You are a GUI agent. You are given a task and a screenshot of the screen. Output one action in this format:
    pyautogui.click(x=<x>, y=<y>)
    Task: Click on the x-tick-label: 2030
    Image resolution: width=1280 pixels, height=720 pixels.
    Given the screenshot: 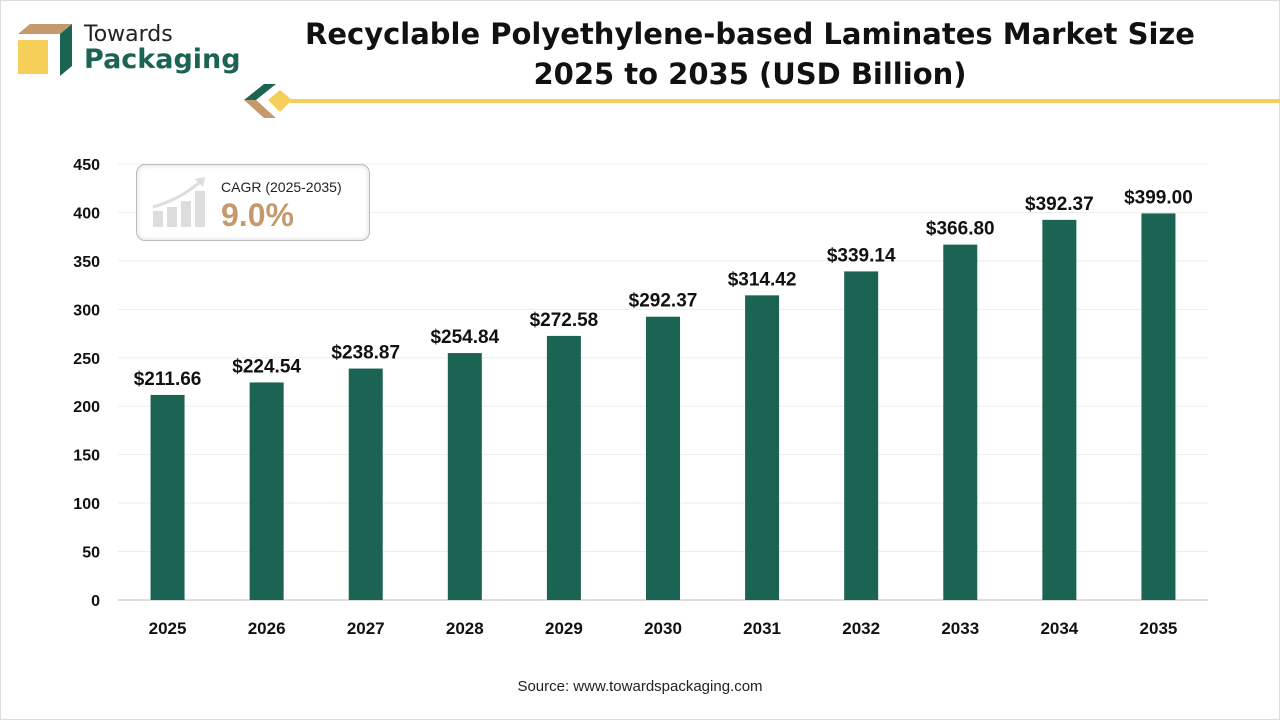 What is the action you would take?
    pyautogui.click(x=663, y=628)
    